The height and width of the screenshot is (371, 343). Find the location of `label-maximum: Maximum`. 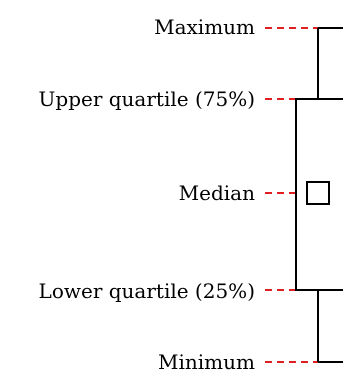

label-maximum: Maximum is located at coordinates (204, 27).